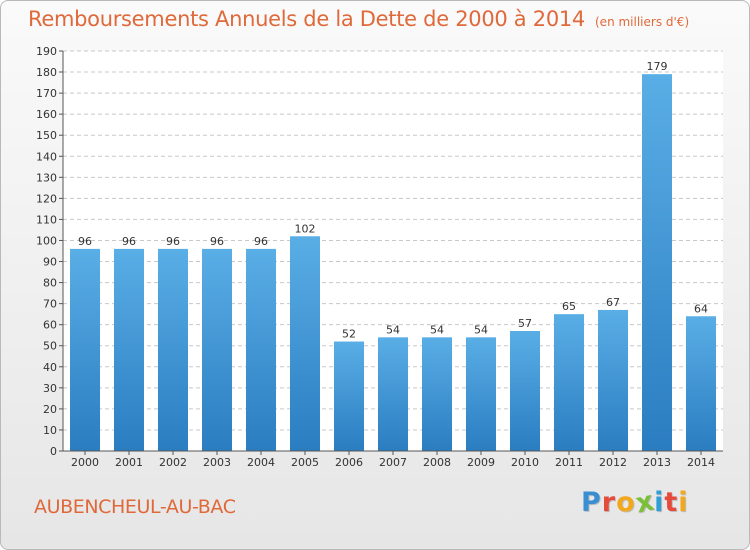 The image size is (750, 550). I want to click on y-tick-label: 160, so click(46, 114).